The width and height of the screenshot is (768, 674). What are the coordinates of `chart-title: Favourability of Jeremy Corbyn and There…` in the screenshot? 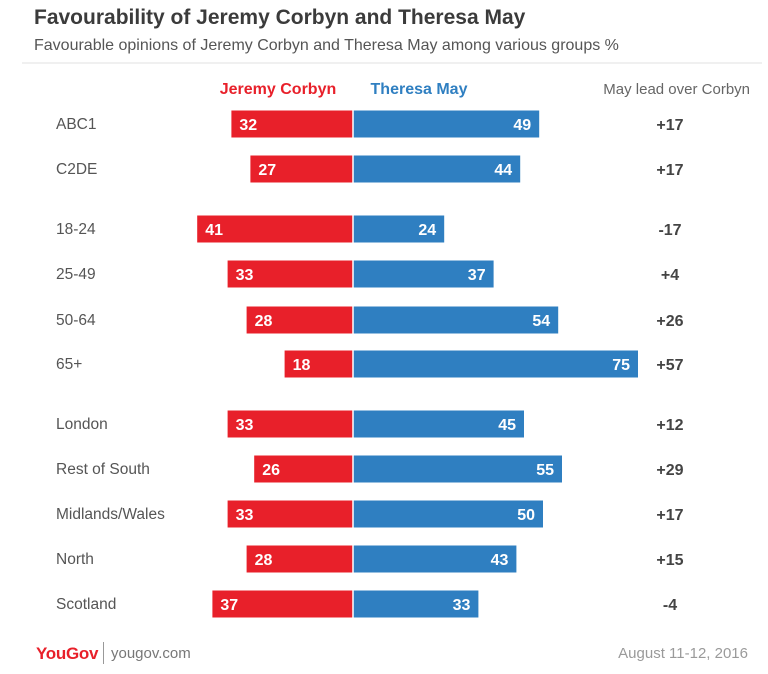 It's located at (280, 17).